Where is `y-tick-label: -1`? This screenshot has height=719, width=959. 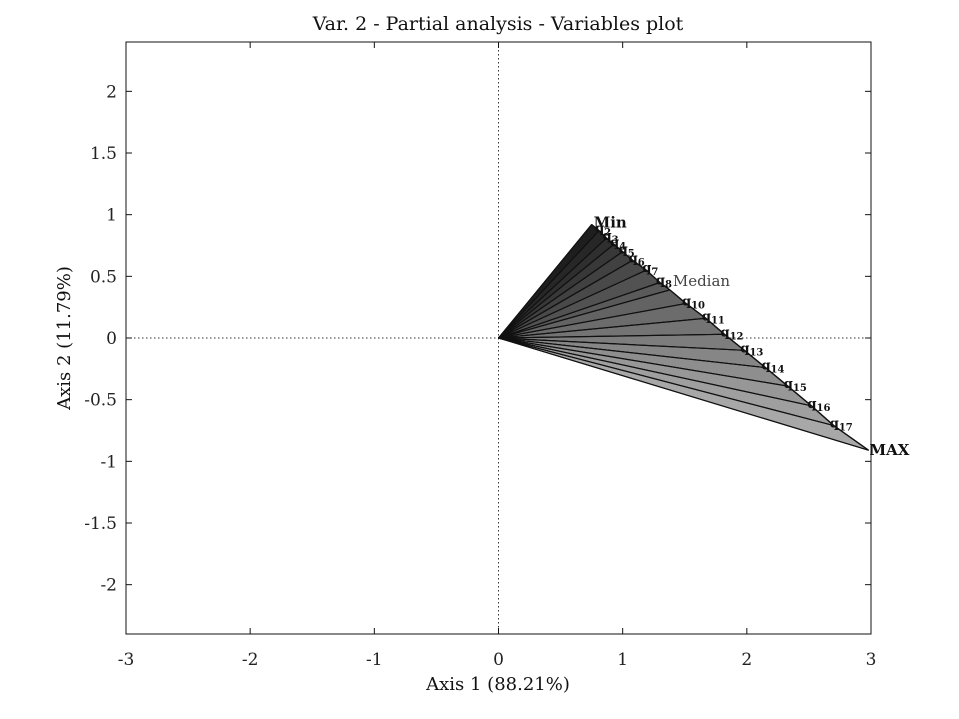
y-tick-label: -1 is located at coordinates (108, 462).